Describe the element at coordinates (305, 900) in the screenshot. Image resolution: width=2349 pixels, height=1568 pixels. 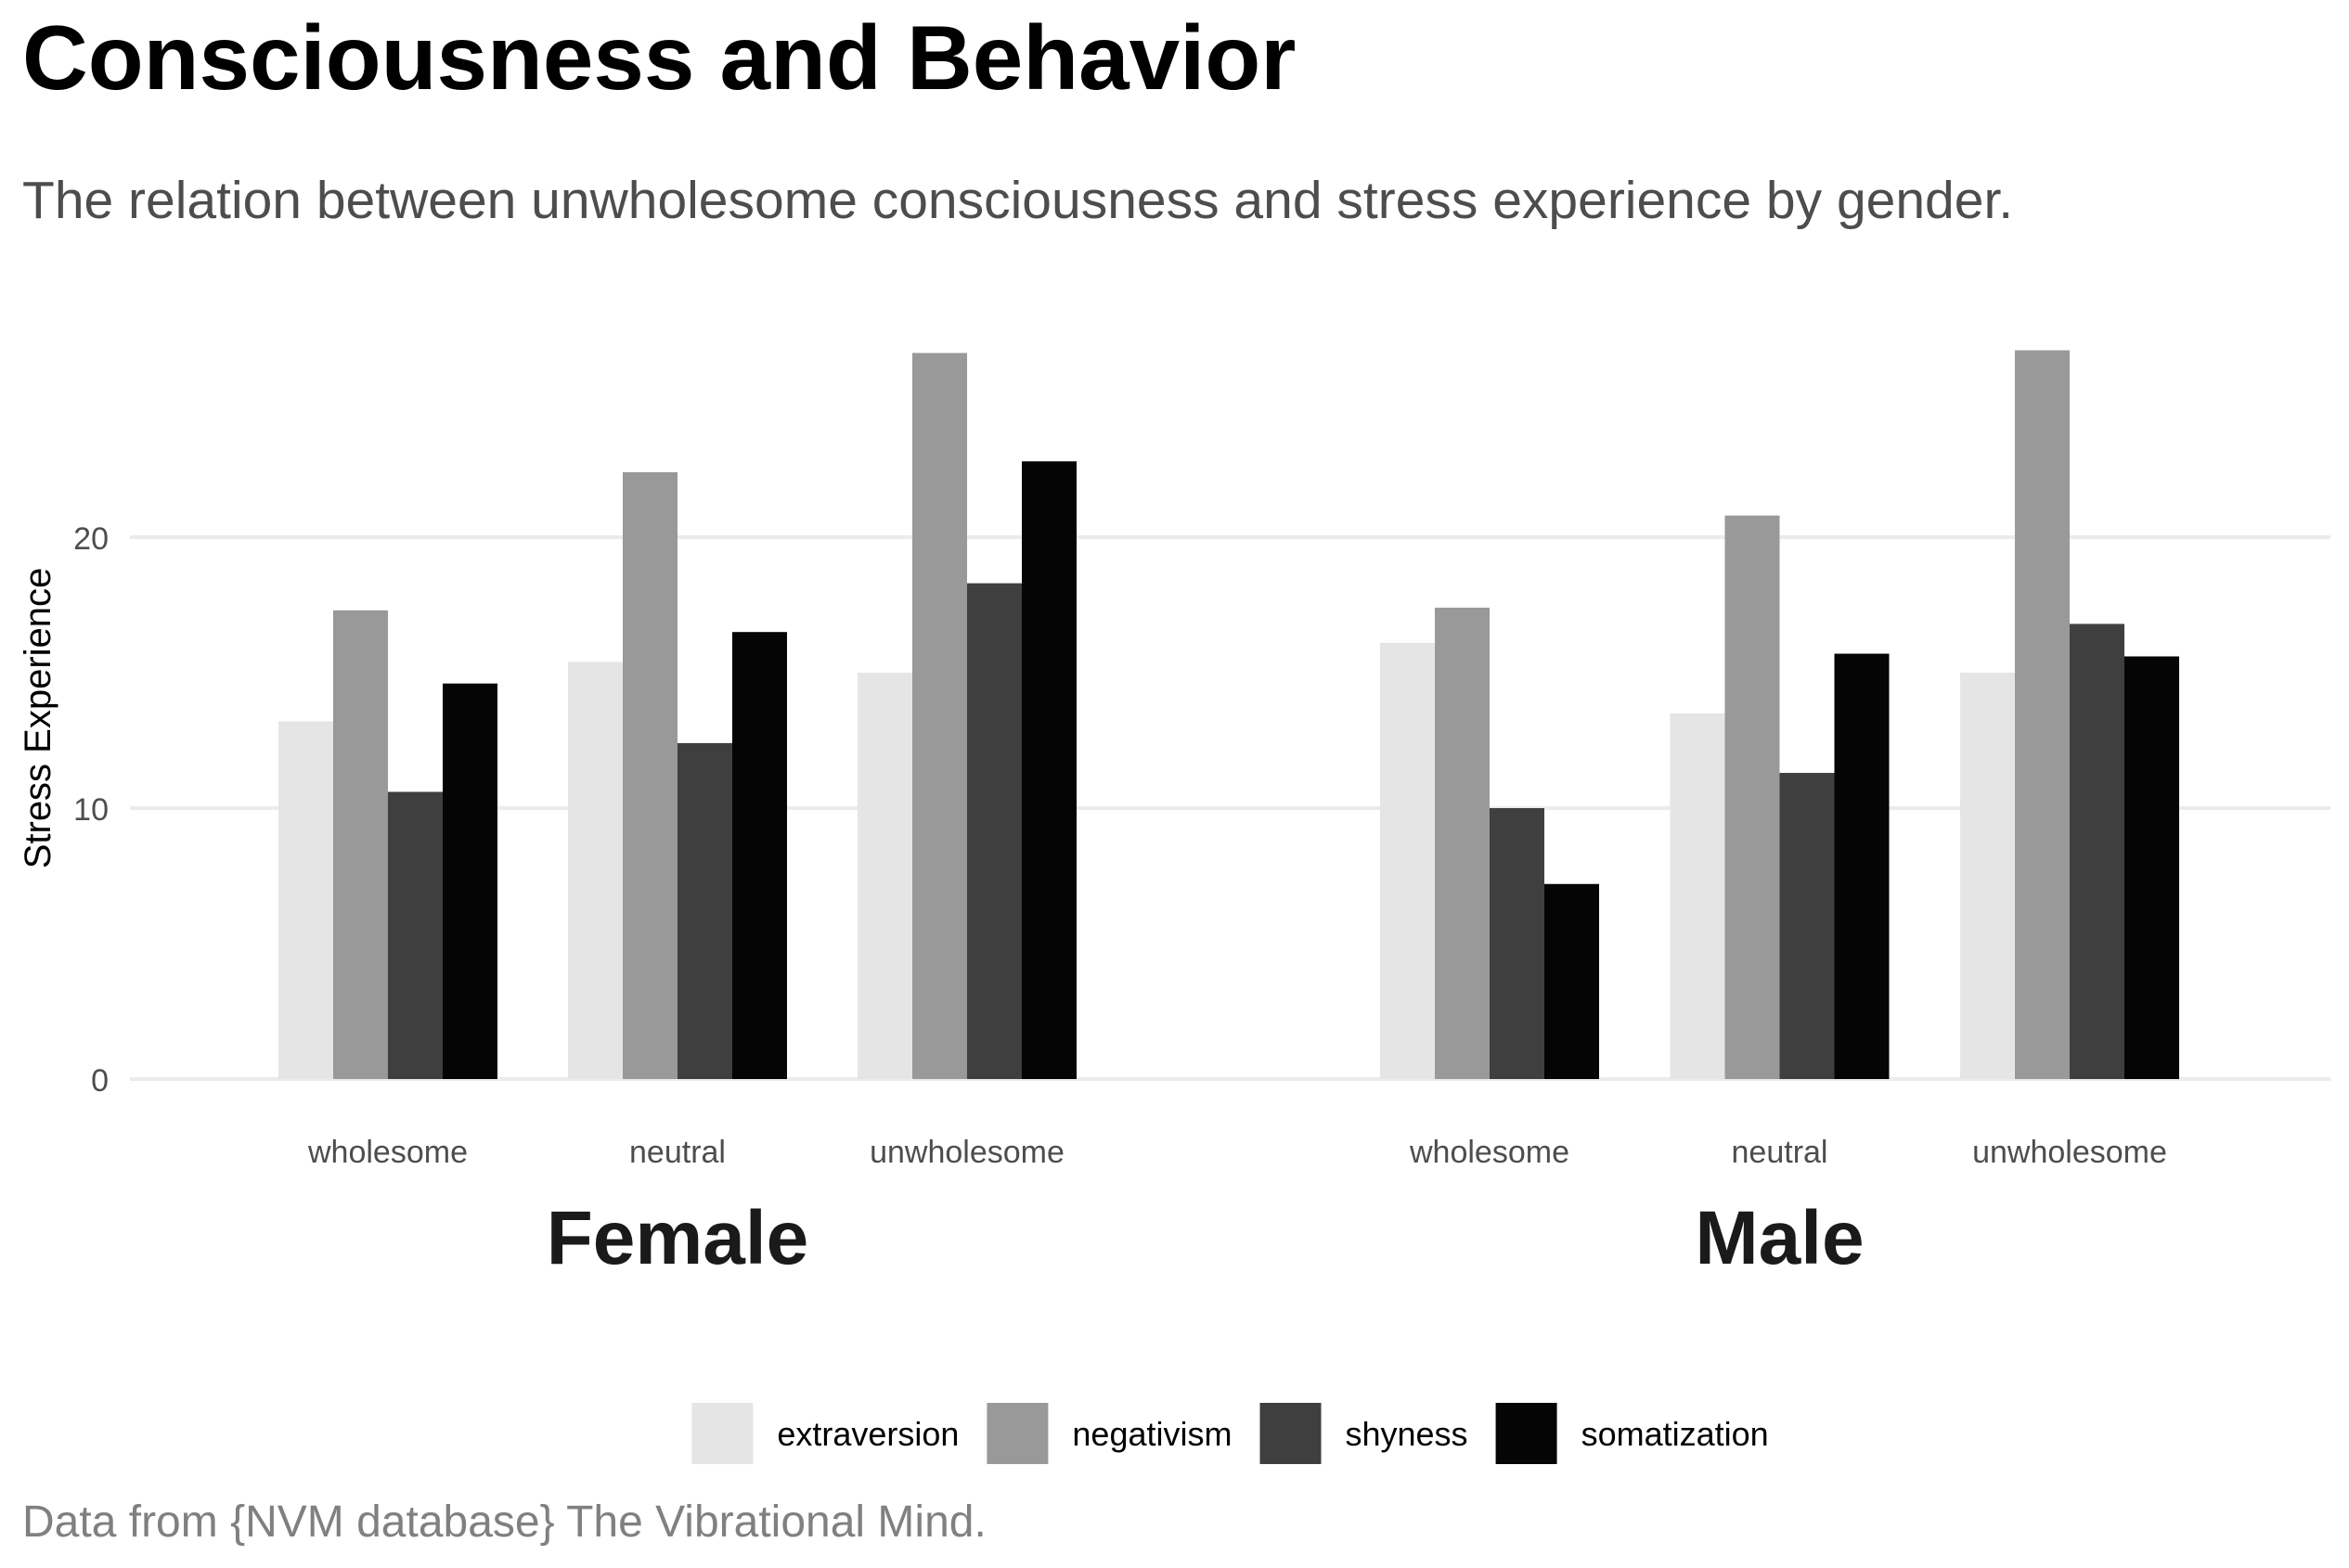
I see `bar-female-wholesome-extraversion` at that location.